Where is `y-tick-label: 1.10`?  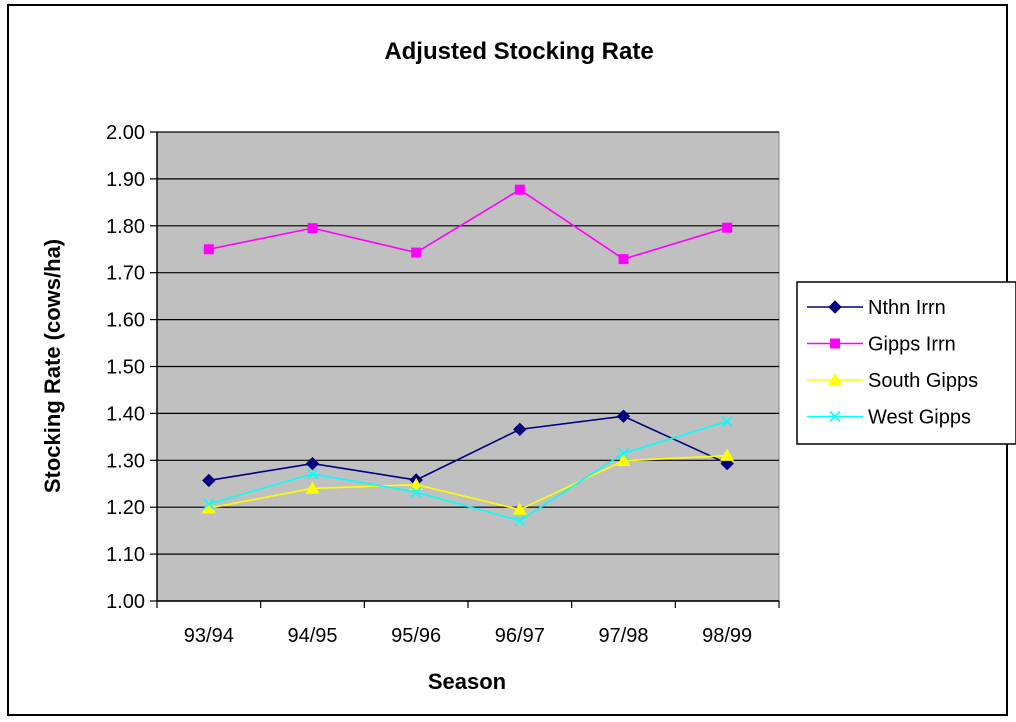
y-tick-label: 1.10 is located at coordinates (125, 555).